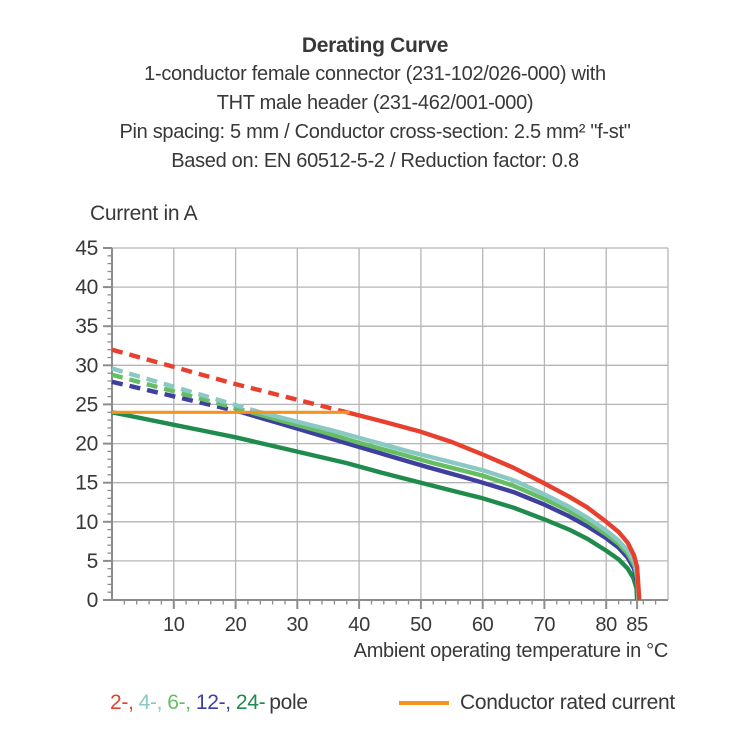 The width and height of the screenshot is (750, 750). Describe the element at coordinates (213, 702) in the screenshot. I see `legend-pole-item: 12-,` at that location.